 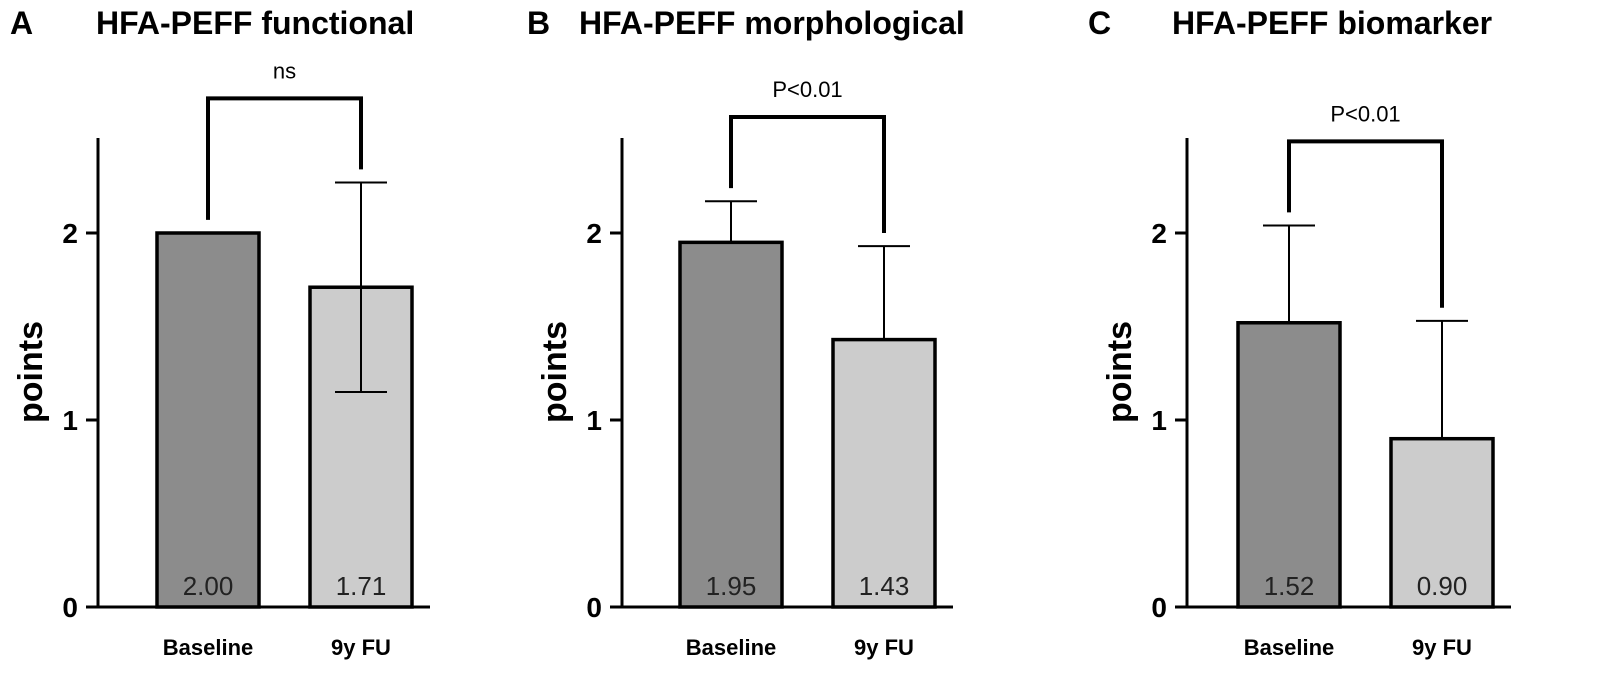 I want to click on panel-letter: B, so click(x=538, y=23).